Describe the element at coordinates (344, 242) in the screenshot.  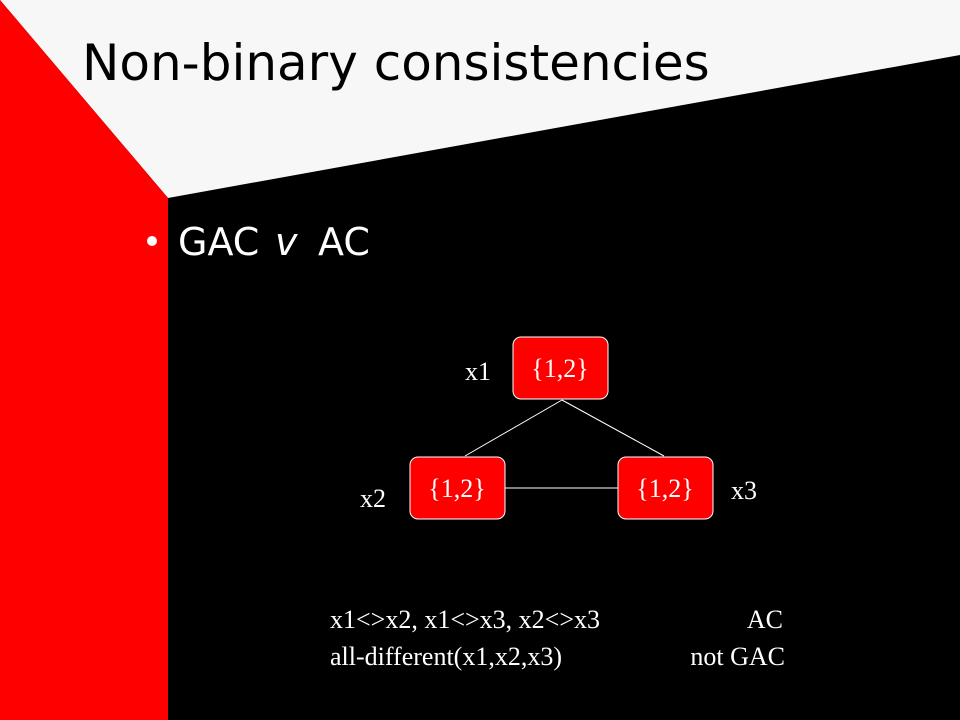
I see `bullet-right: AC` at that location.